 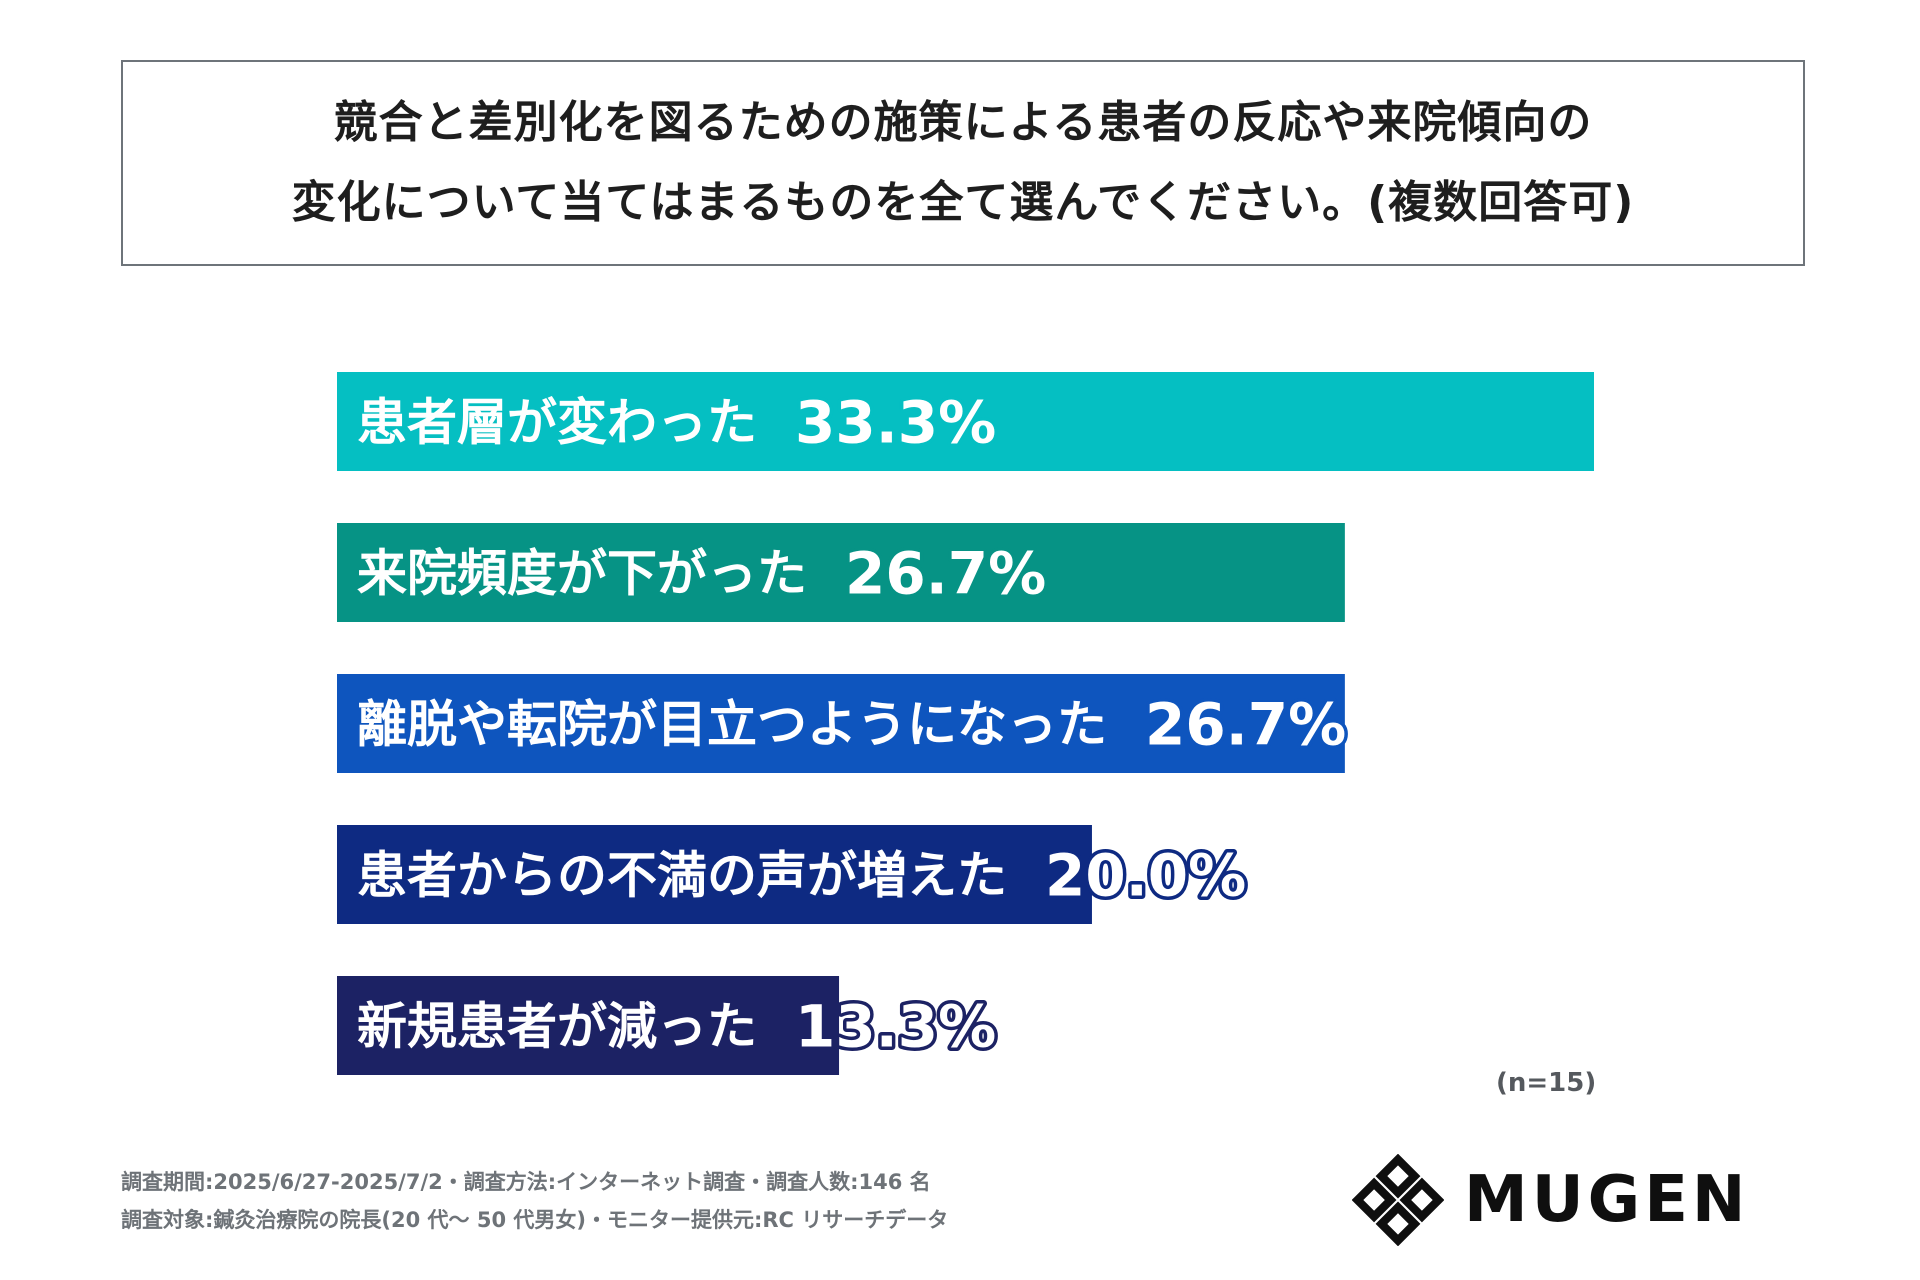 What do you see at coordinates (1398, 1200) in the screenshot?
I see `mugen-logo-mark-icon` at bounding box center [1398, 1200].